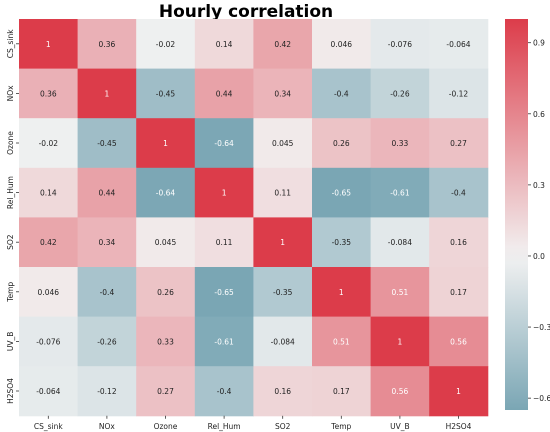 The image size is (550, 432). Describe the element at coordinates (459, 426) in the screenshot. I see `x-tick-label: H2SO4` at that location.